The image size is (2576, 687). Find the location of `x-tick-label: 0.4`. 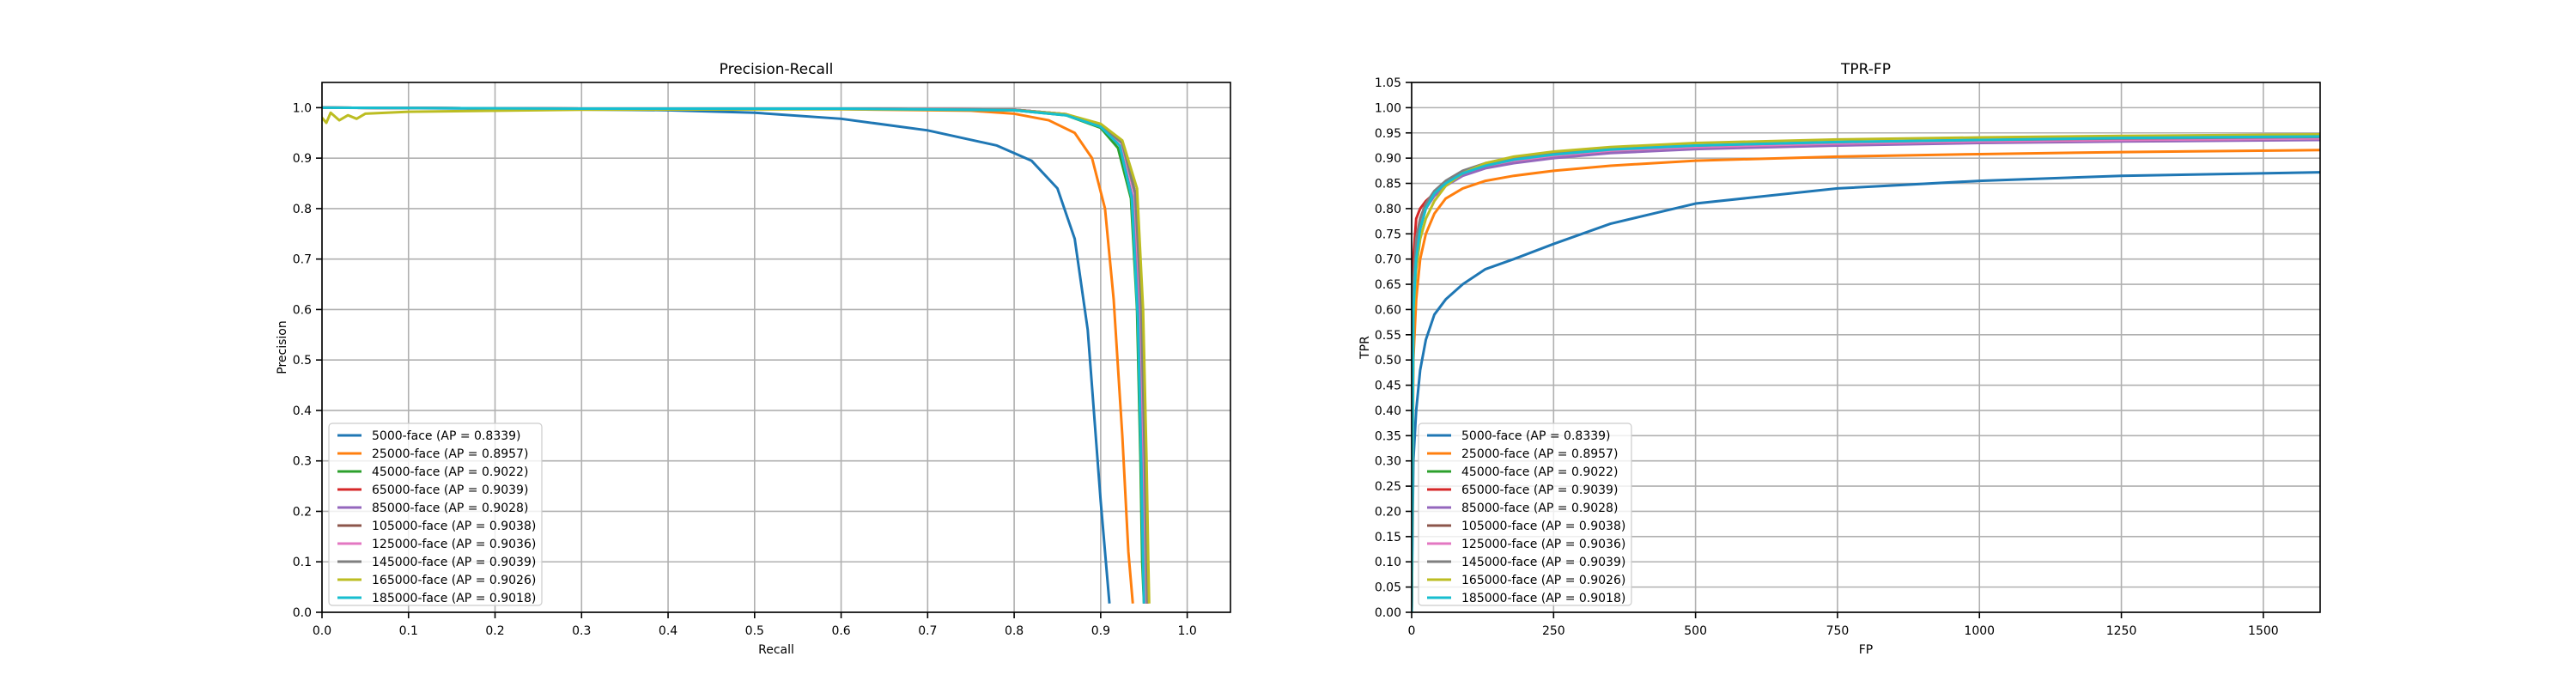

x-tick-label: 0.4 is located at coordinates (668, 631).